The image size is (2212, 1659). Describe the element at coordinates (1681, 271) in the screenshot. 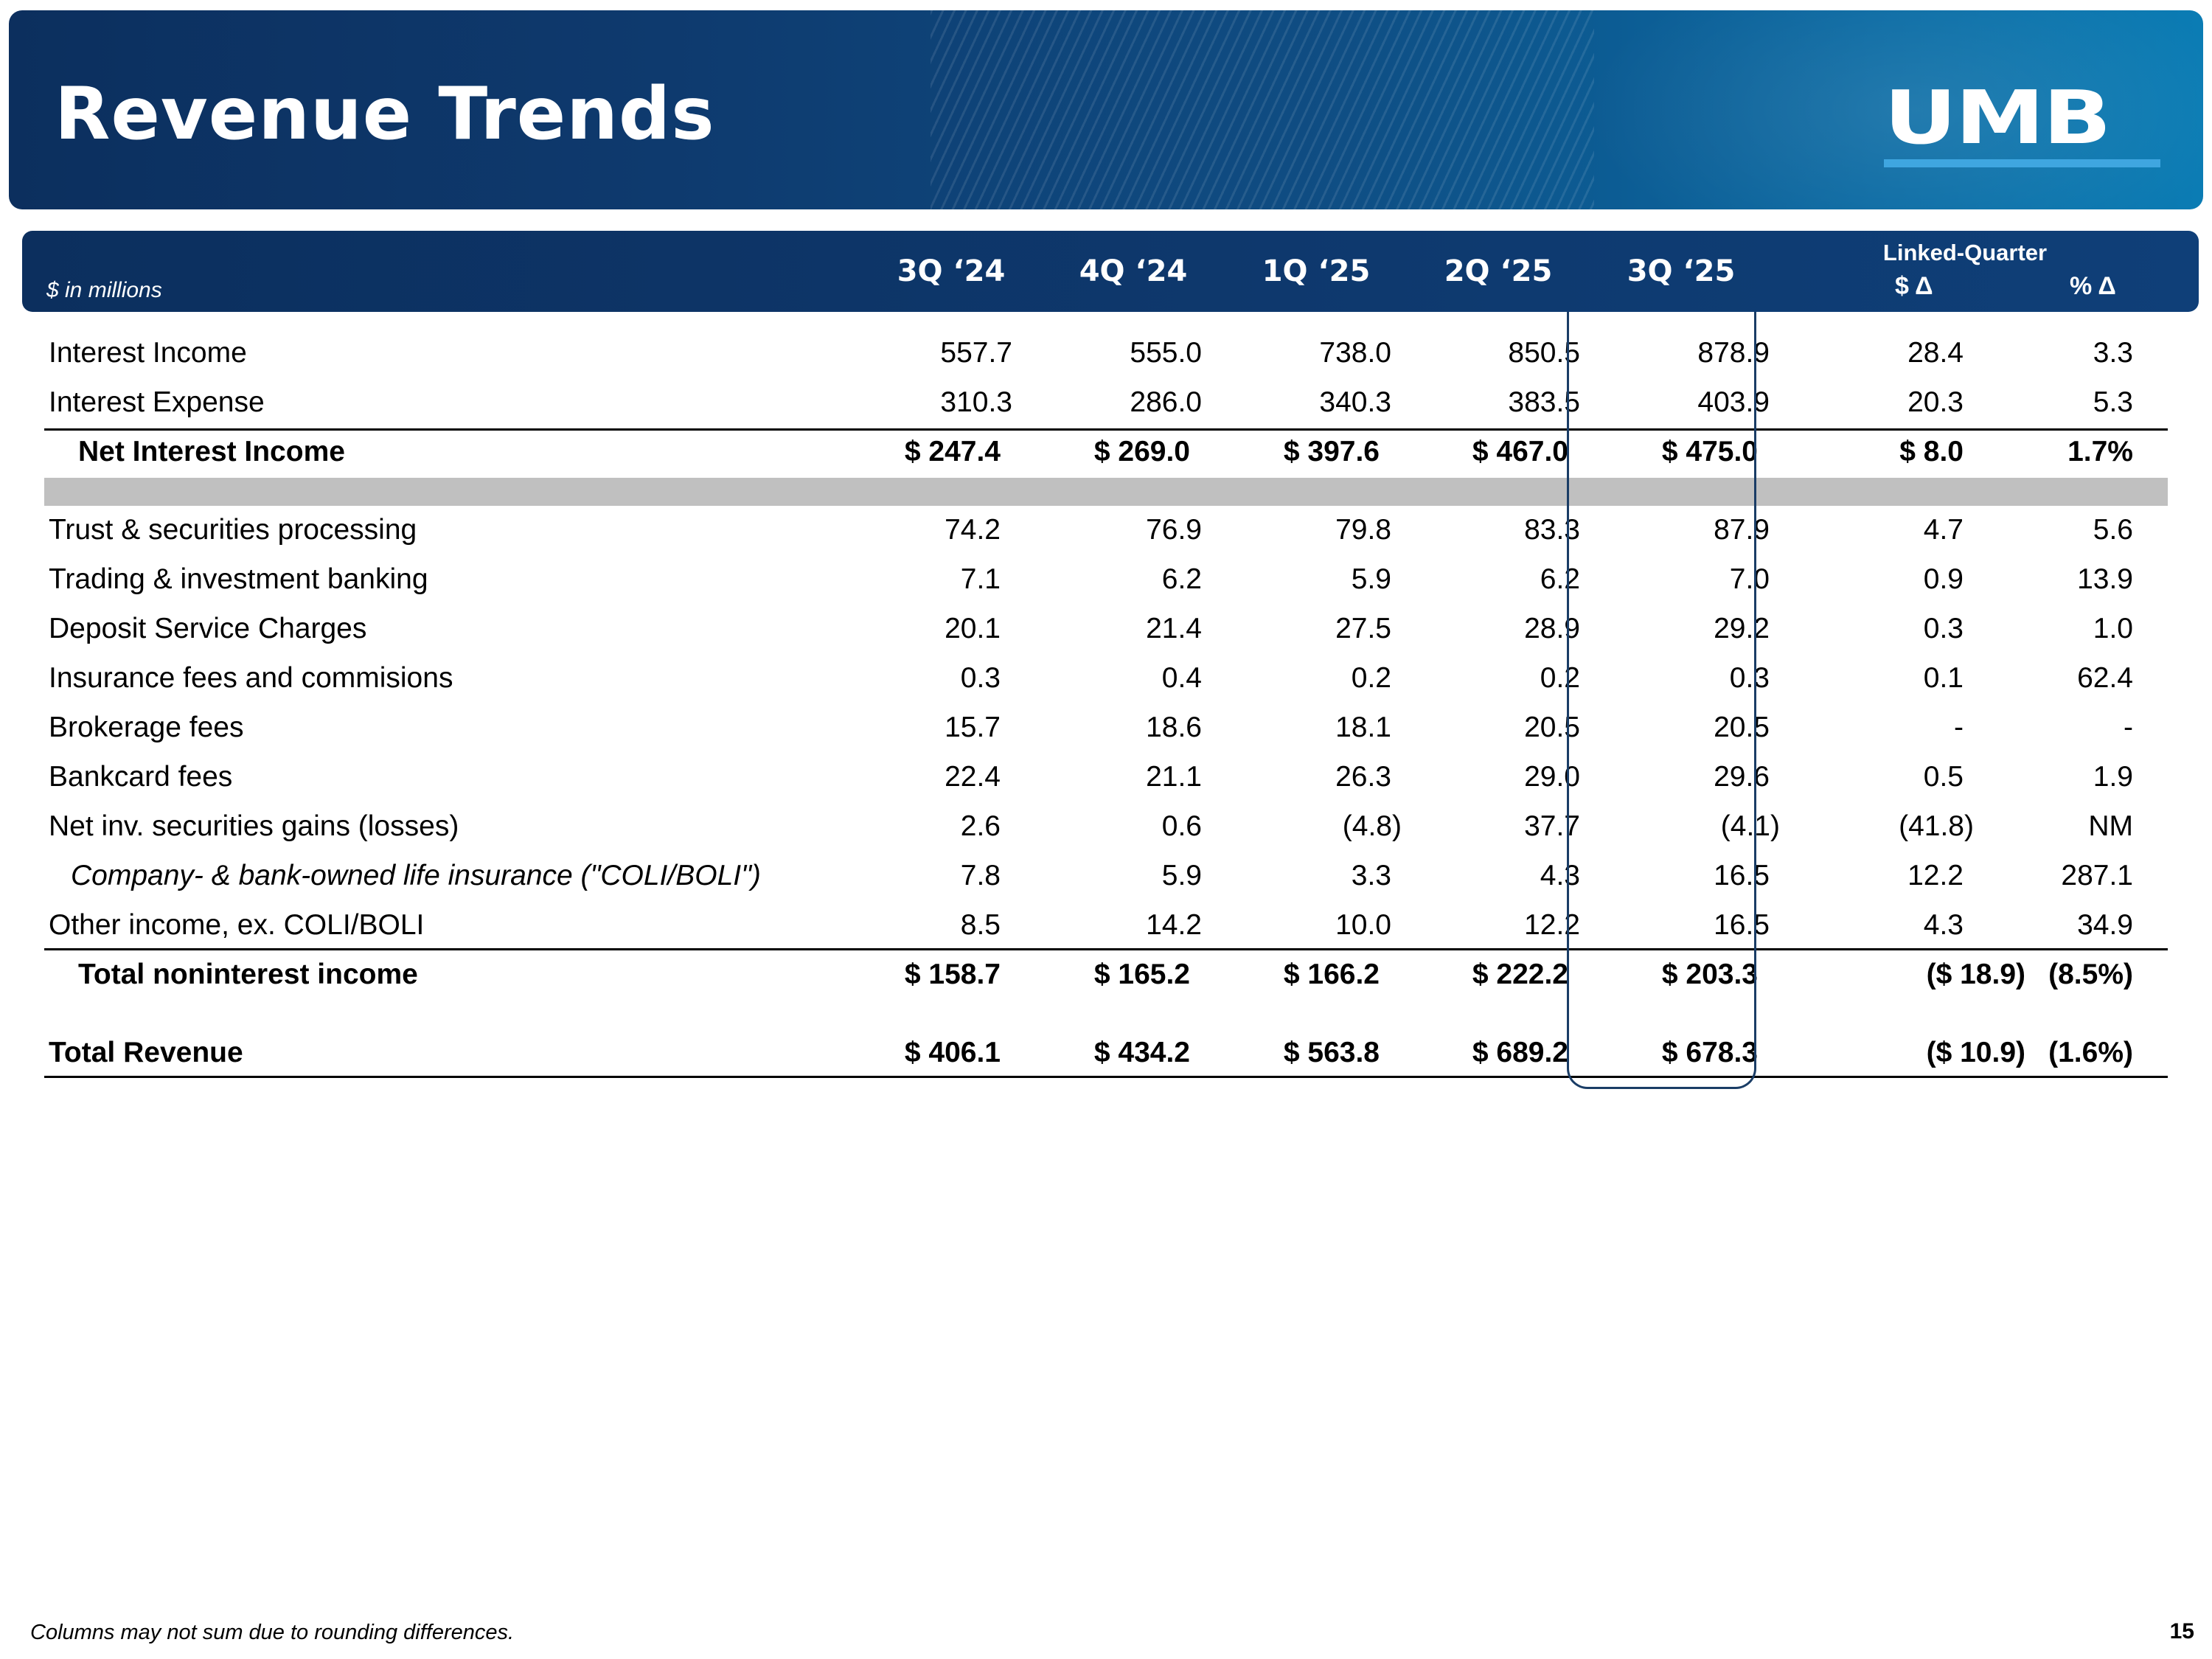

I see `column-header: 3Q ‘25` at that location.